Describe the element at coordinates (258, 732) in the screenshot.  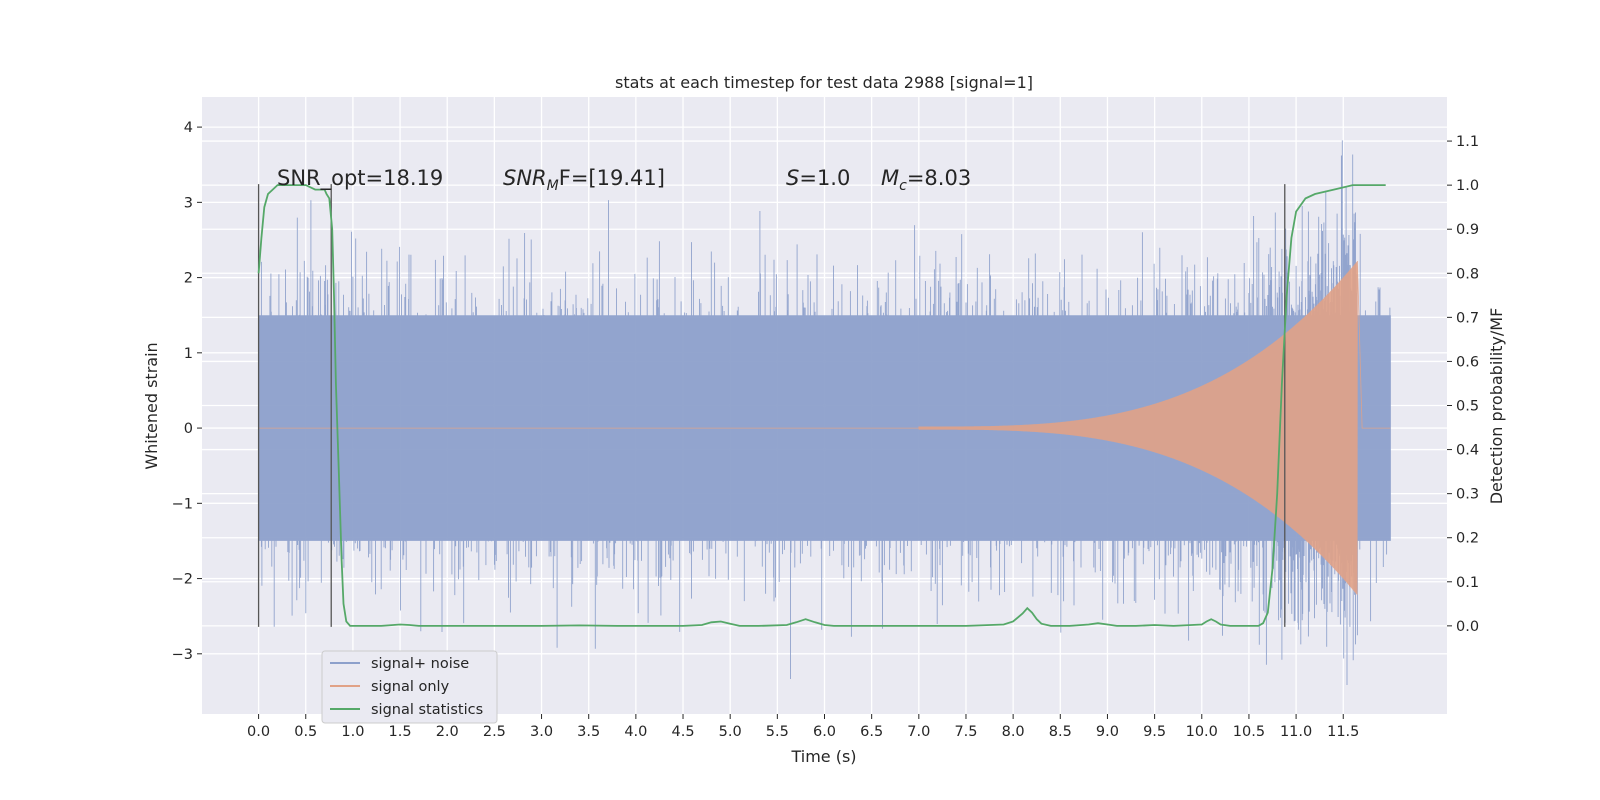
I see `x-tick-label: 0.0` at that location.